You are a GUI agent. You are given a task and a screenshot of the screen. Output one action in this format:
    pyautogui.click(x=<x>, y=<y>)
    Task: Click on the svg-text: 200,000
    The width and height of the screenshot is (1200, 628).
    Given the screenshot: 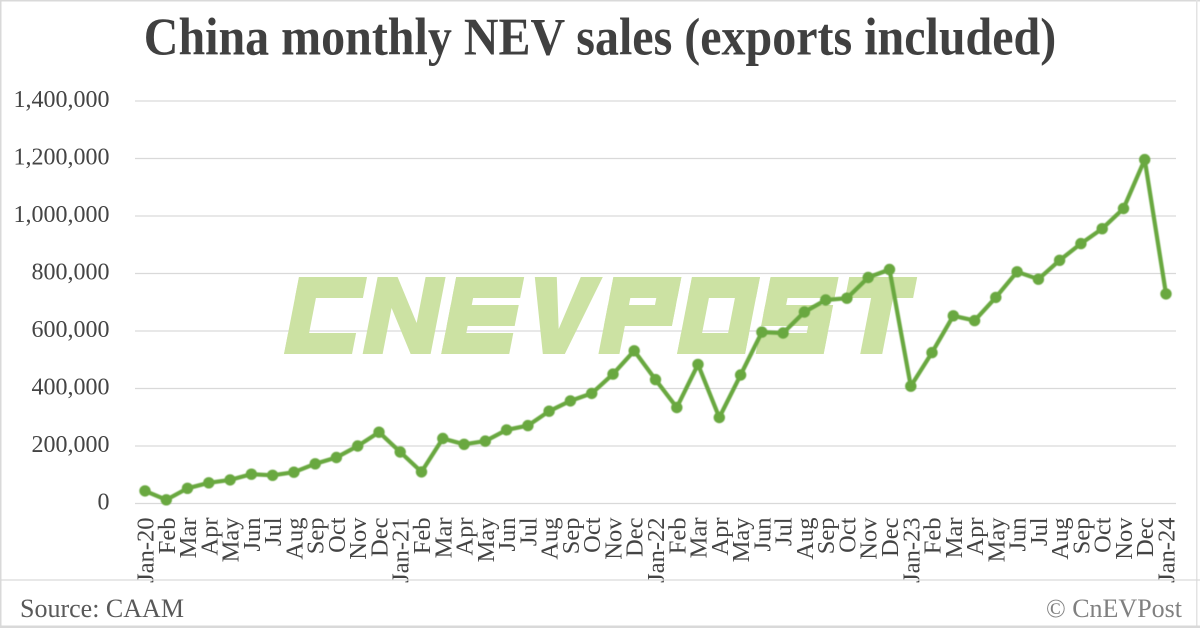 What is the action you would take?
    pyautogui.click(x=71, y=445)
    